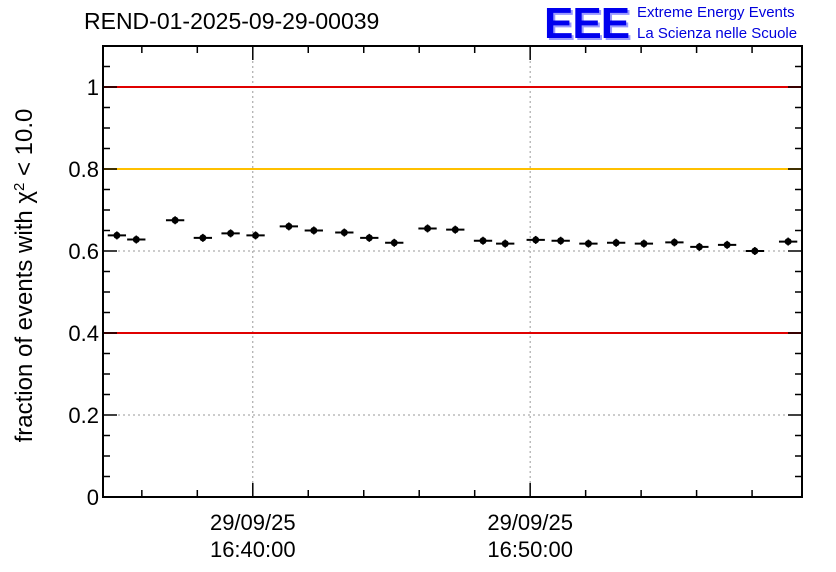  Describe the element at coordinates (83, 333) in the screenshot. I see `y-tick-label: 0.4` at that location.